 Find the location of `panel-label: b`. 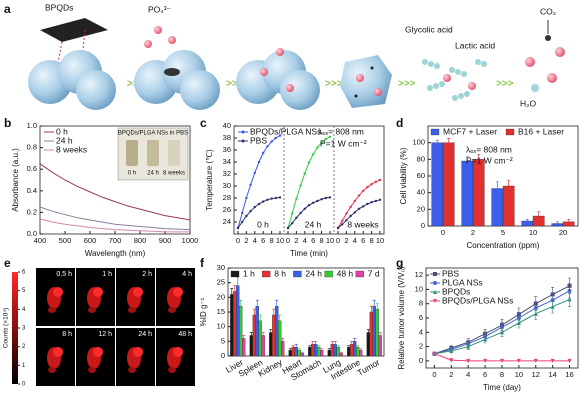

panel-label: b is located at coordinates (7, 123).